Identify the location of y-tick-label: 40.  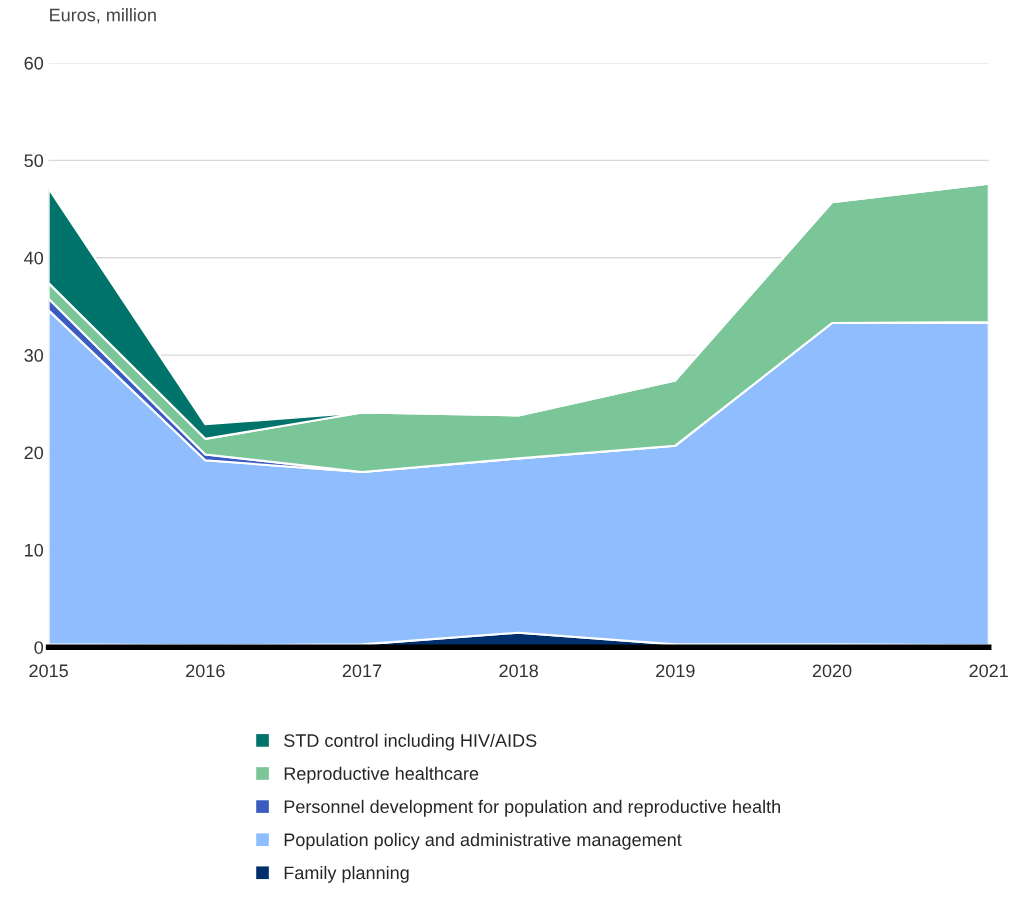
(34, 258).